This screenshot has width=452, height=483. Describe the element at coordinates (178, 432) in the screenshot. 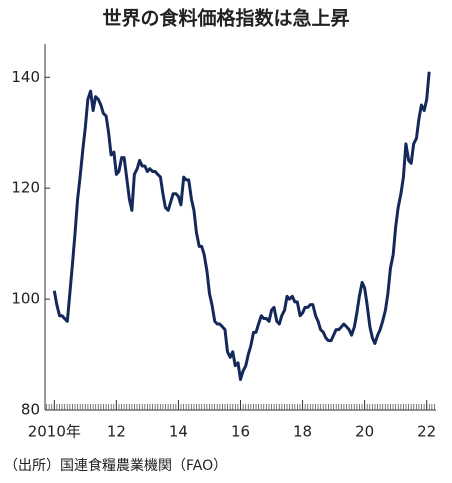

I see `x-tick-label: 14` at that location.